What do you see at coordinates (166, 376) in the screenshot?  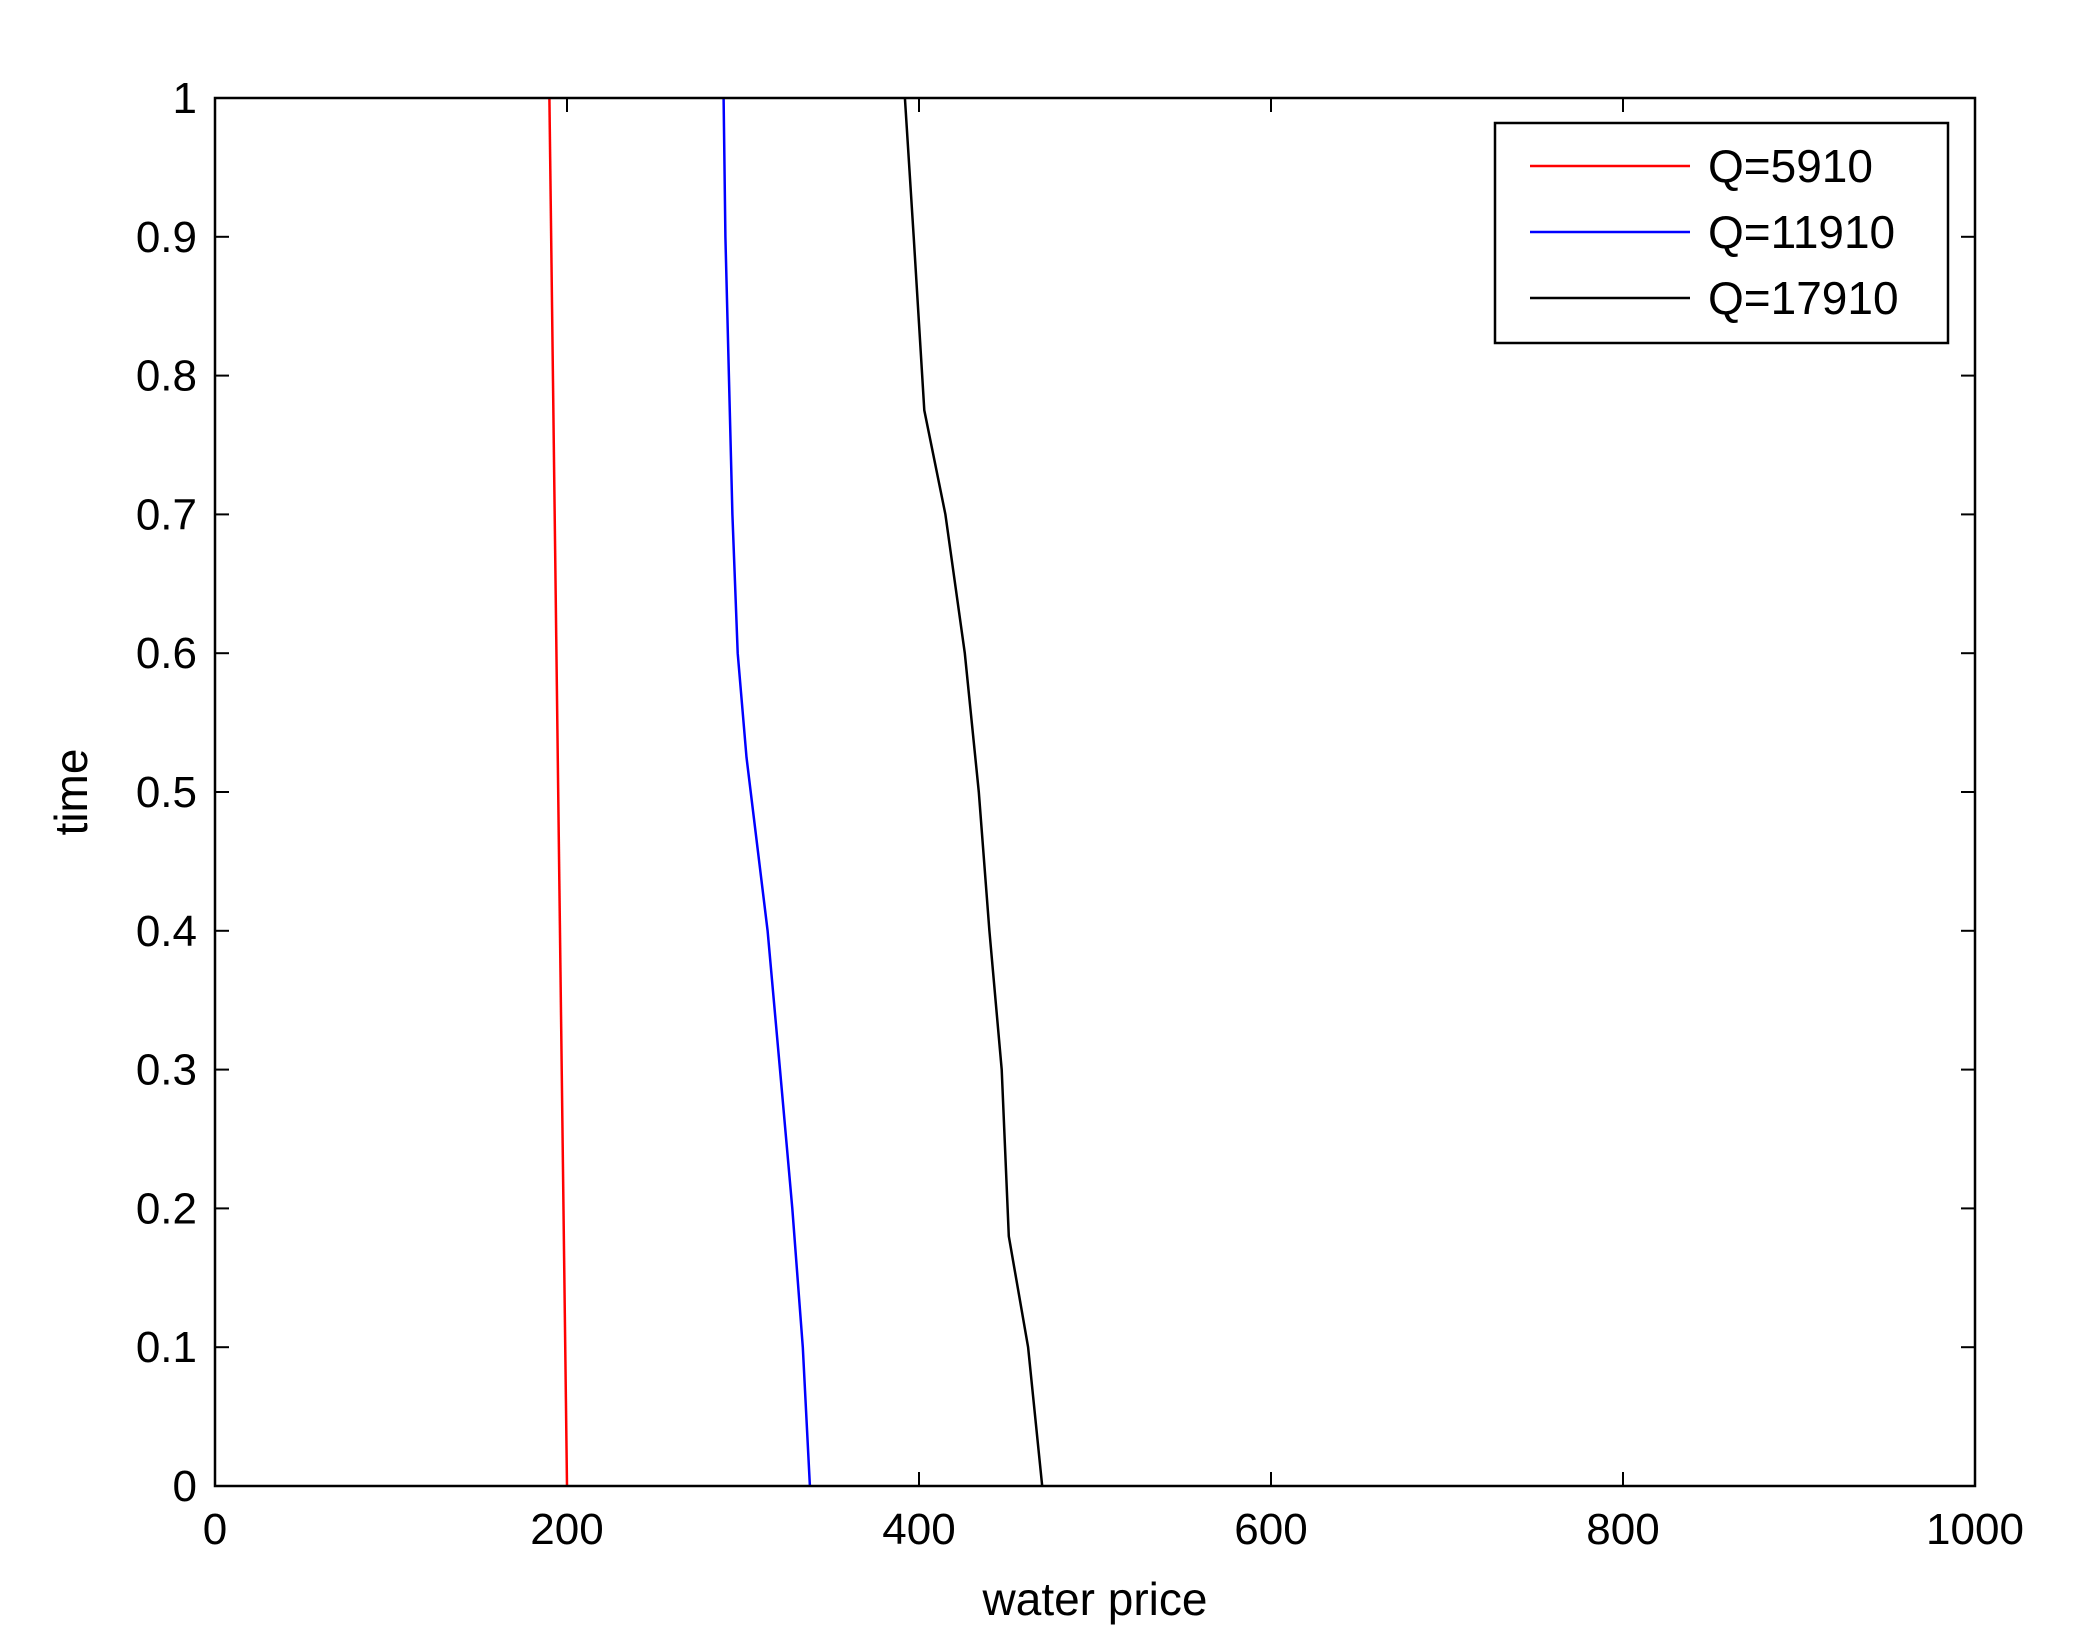 I see `y-tick-label: 0.8` at bounding box center [166, 376].